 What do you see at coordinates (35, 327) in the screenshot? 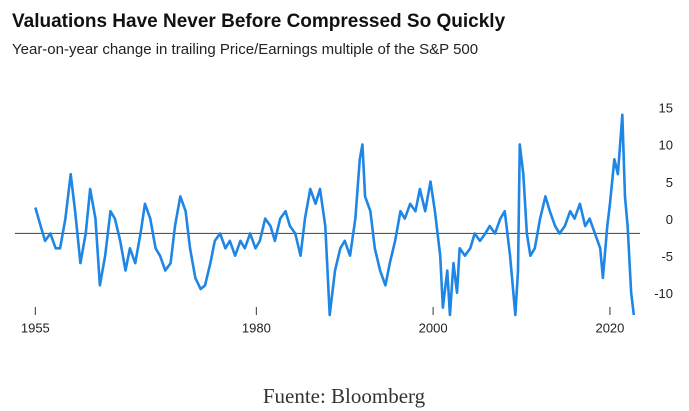
I see `x-tick-label: 1955` at bounding box center [35, 327].